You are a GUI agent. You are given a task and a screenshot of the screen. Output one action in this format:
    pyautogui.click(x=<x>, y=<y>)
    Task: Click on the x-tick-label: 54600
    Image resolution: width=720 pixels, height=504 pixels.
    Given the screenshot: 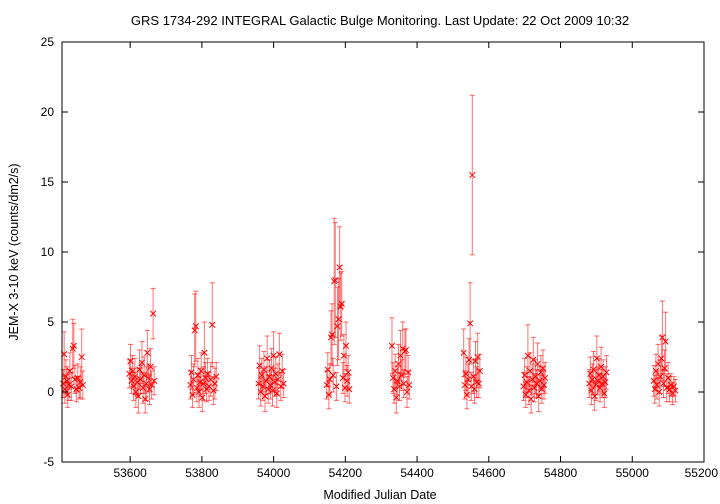 What is the action you would take?
    pyautogui.click(x=489, y=473)
    